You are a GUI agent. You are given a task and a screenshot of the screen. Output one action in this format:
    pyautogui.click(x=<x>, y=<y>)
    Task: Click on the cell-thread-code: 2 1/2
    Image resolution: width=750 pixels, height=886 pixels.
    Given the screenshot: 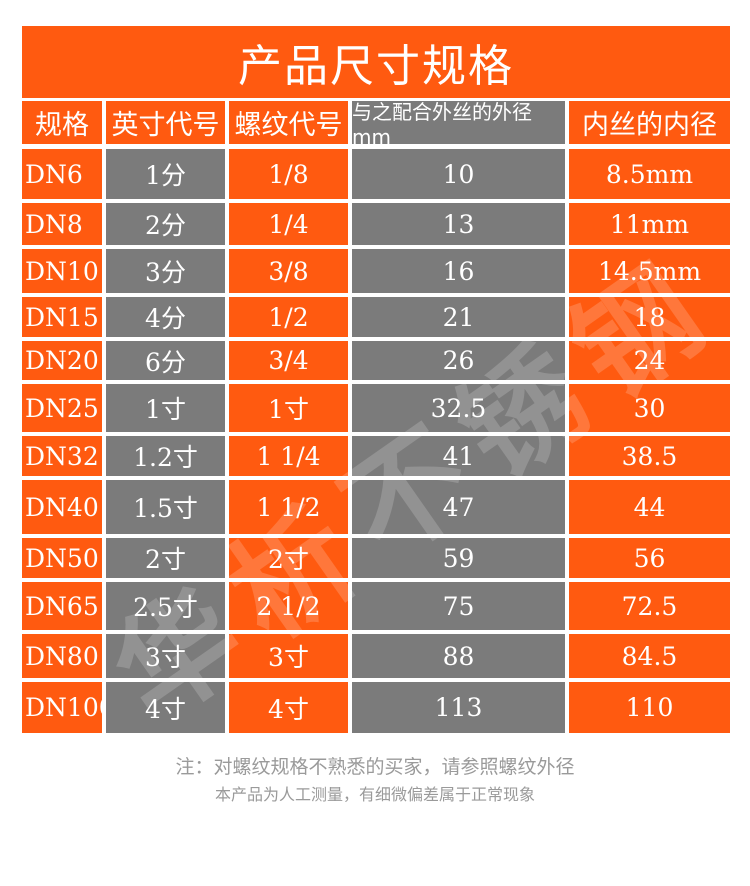 What is the action you would take?
    pyautogui.click(x=288, y=606)
    